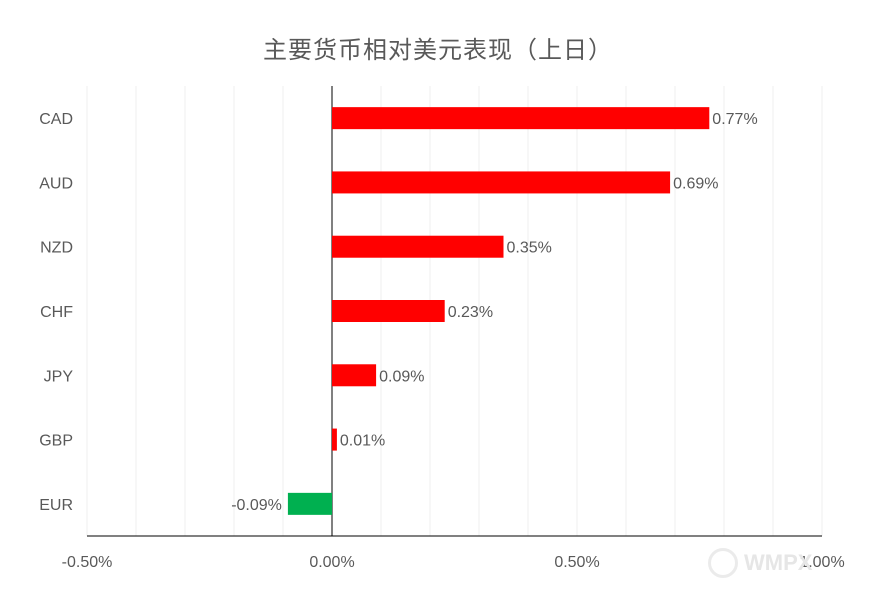  Describe the element at coordinates (734, 119) in the screenshot. I see `data-label: 0.77%` at that location.